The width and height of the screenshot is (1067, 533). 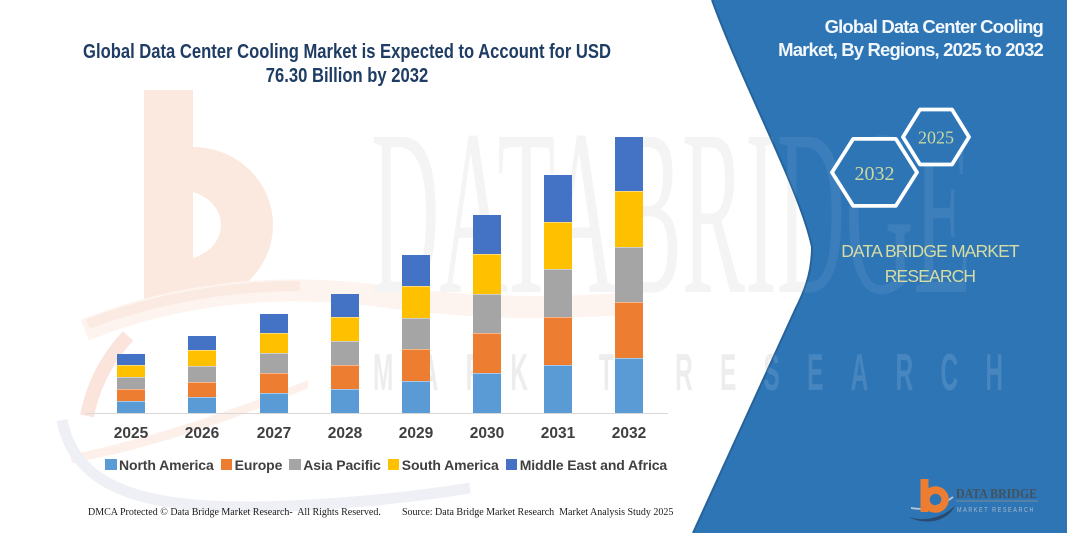 I want to click on svg-text: MARKET RESEARCH, so click(x=996, y=510).